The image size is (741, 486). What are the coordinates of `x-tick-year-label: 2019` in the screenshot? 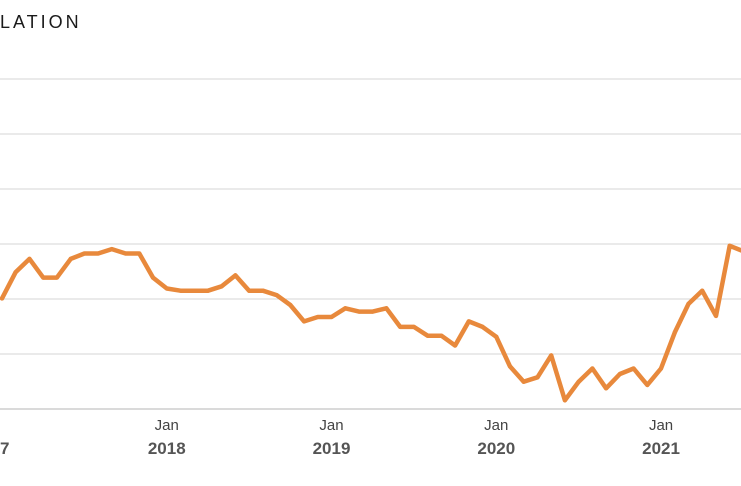 It's located at (332, 448).